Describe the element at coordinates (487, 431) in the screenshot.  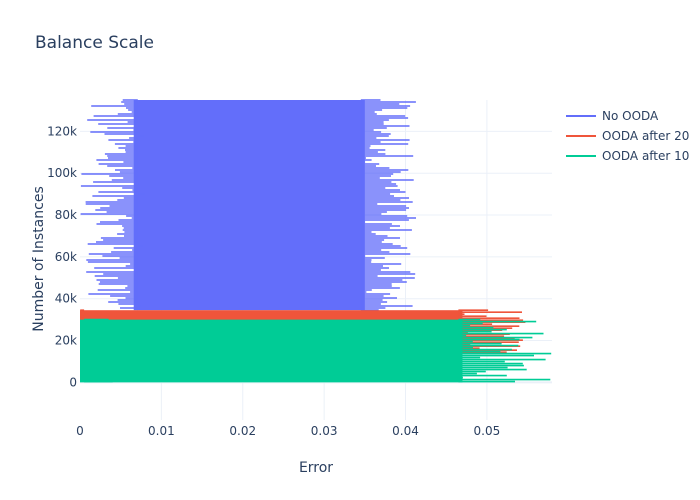
I see `x-tick-label: 0.05` at that location.